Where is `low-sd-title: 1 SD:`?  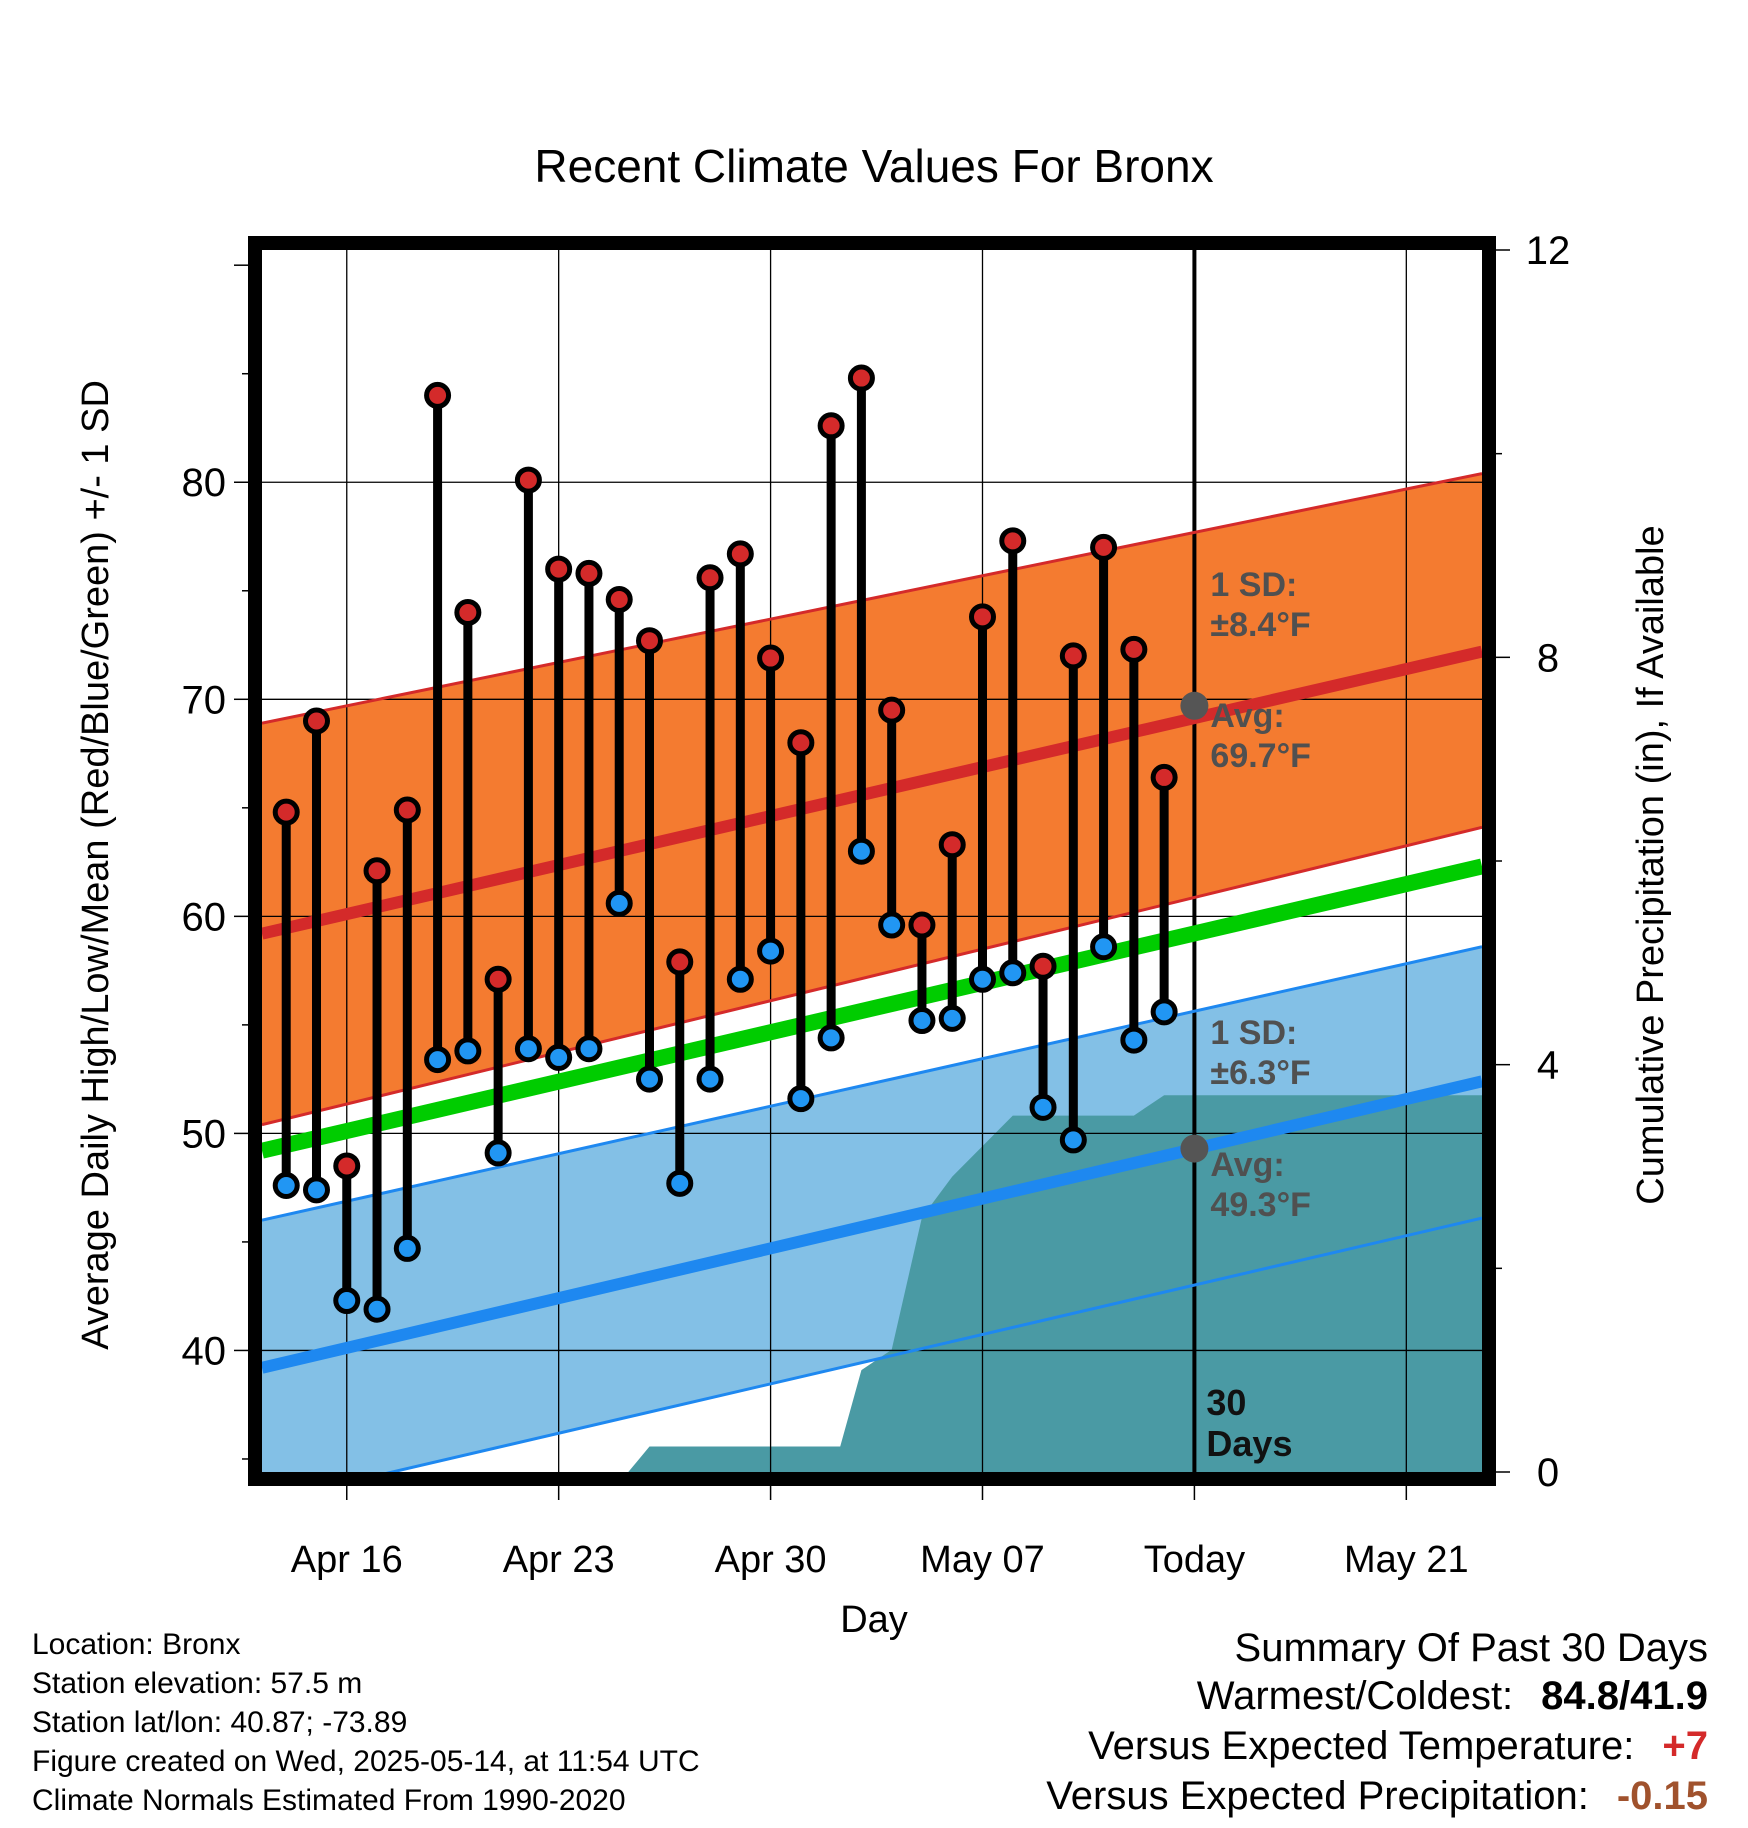
low-sd-title: 1 SD: is located at coordinates (1253, 1033).